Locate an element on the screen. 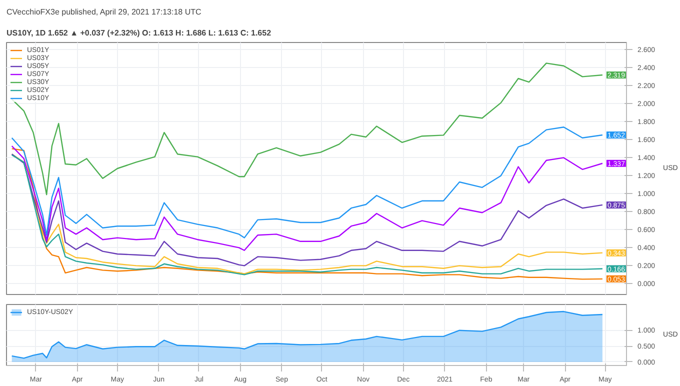 The height and width of the screenshot is (386, 680). chart-title: CVecchioFX3e published, April 29, 2021 17:13:18 UTC is located at coordinates (104, 12).